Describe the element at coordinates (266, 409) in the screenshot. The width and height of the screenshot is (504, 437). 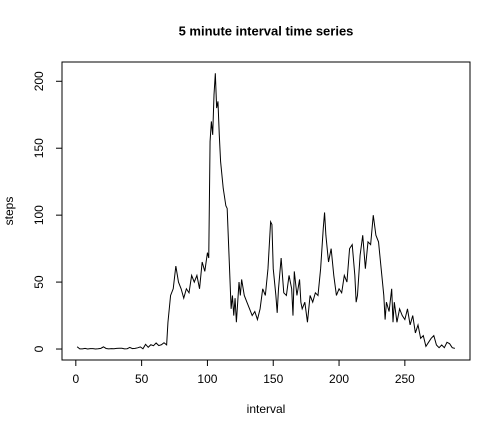
I see `x-axis-label: interval` at that location.